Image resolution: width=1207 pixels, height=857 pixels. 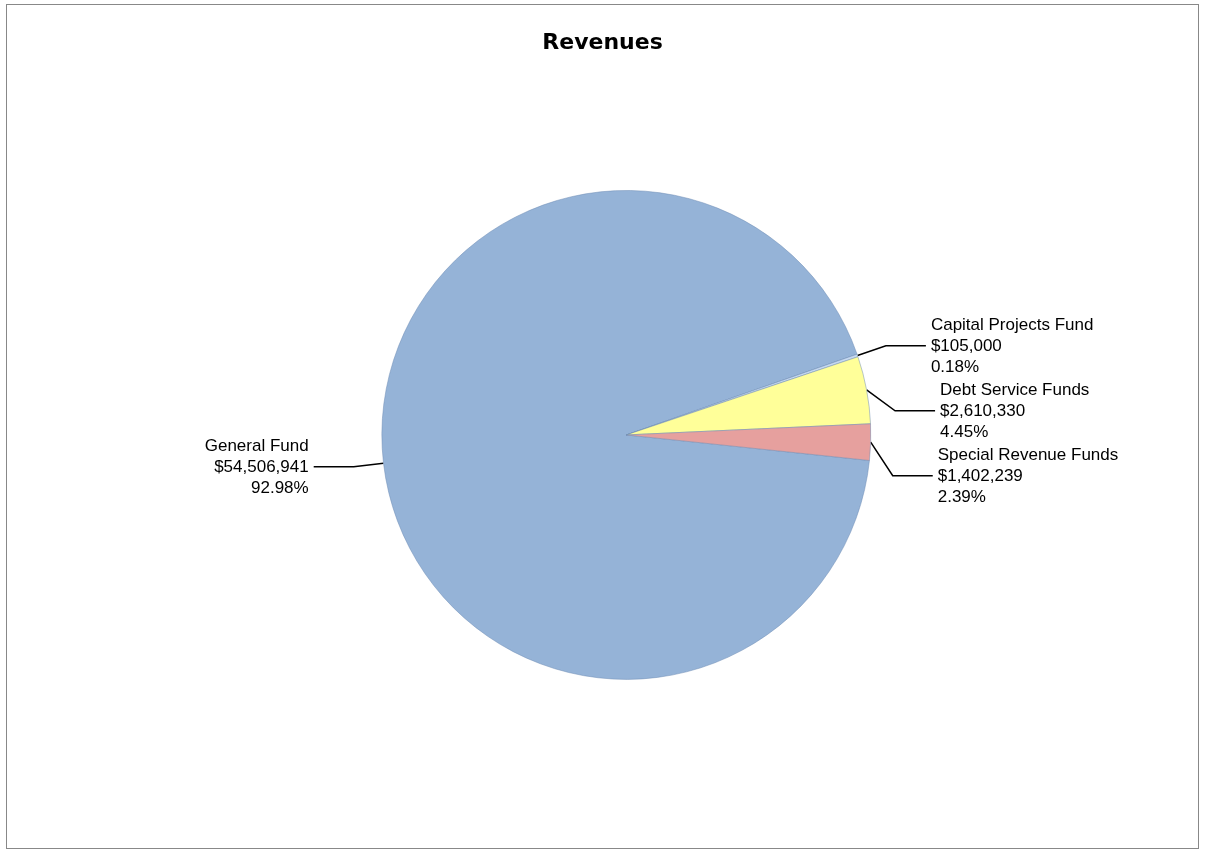 What do you see at coordinates (602, 41) in the screenshot?
I see `chart-title: Revenues` at bounding box center [602, 41].